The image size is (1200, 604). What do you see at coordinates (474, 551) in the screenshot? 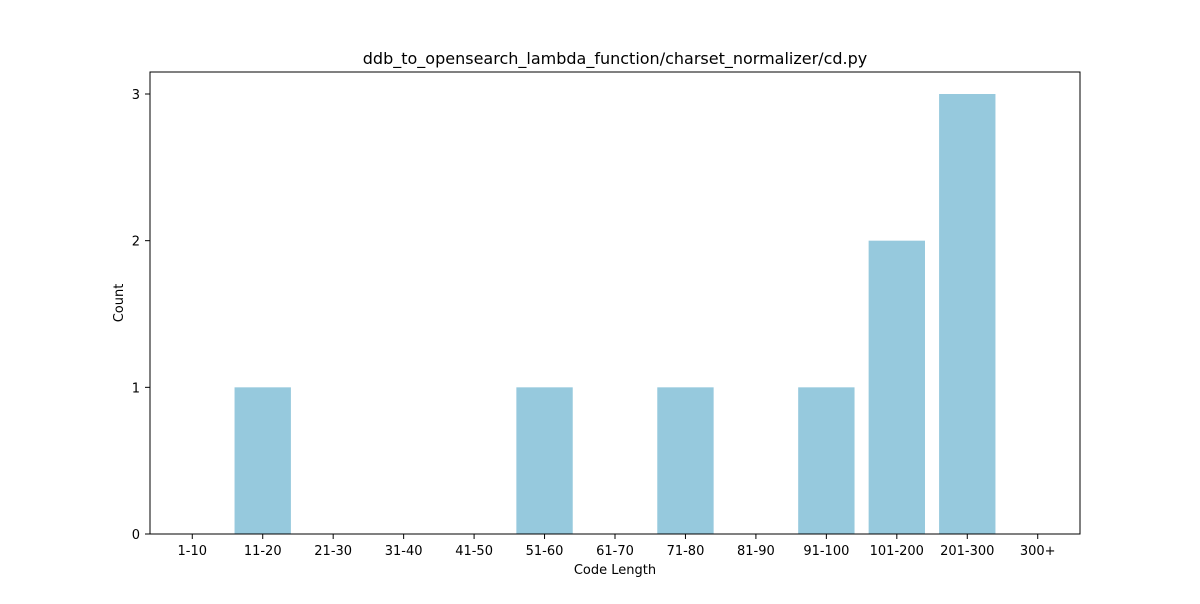
I see `x-tick-label: 41-50` at bounding box center [474, 551].